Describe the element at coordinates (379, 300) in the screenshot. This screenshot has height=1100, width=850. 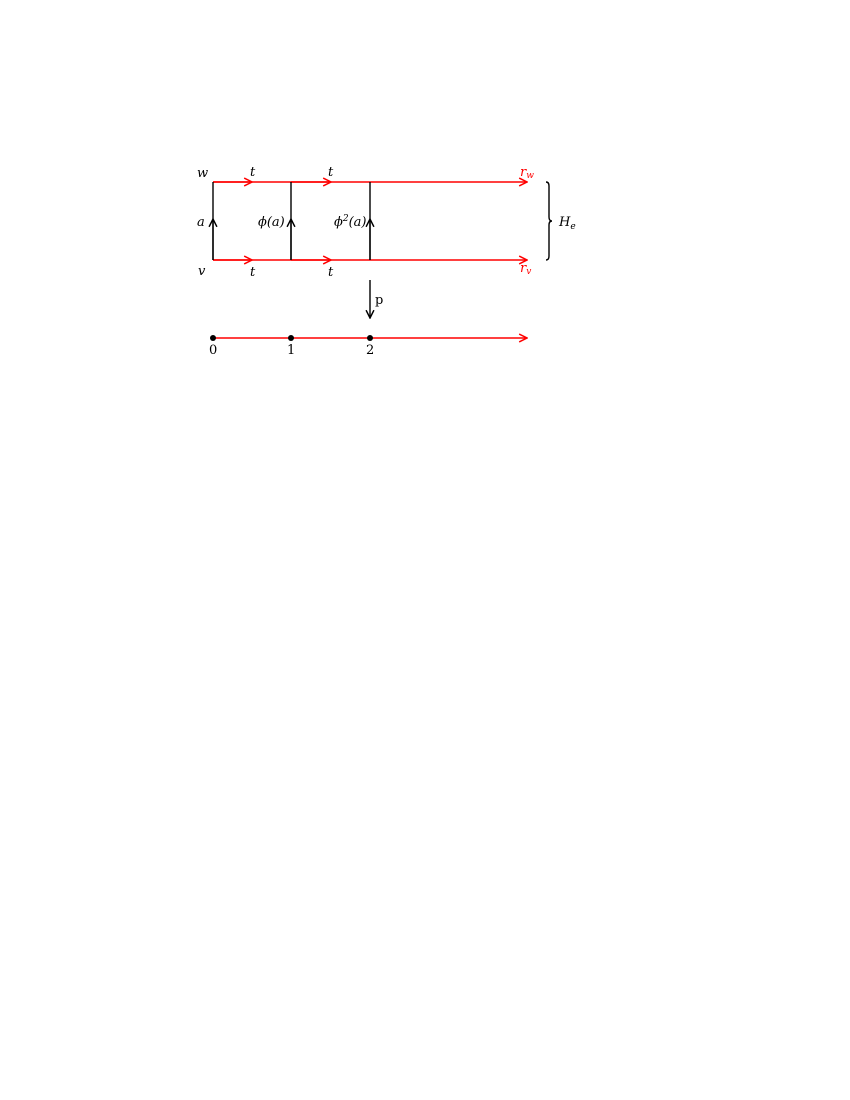
I see `label-p: p` at that location.